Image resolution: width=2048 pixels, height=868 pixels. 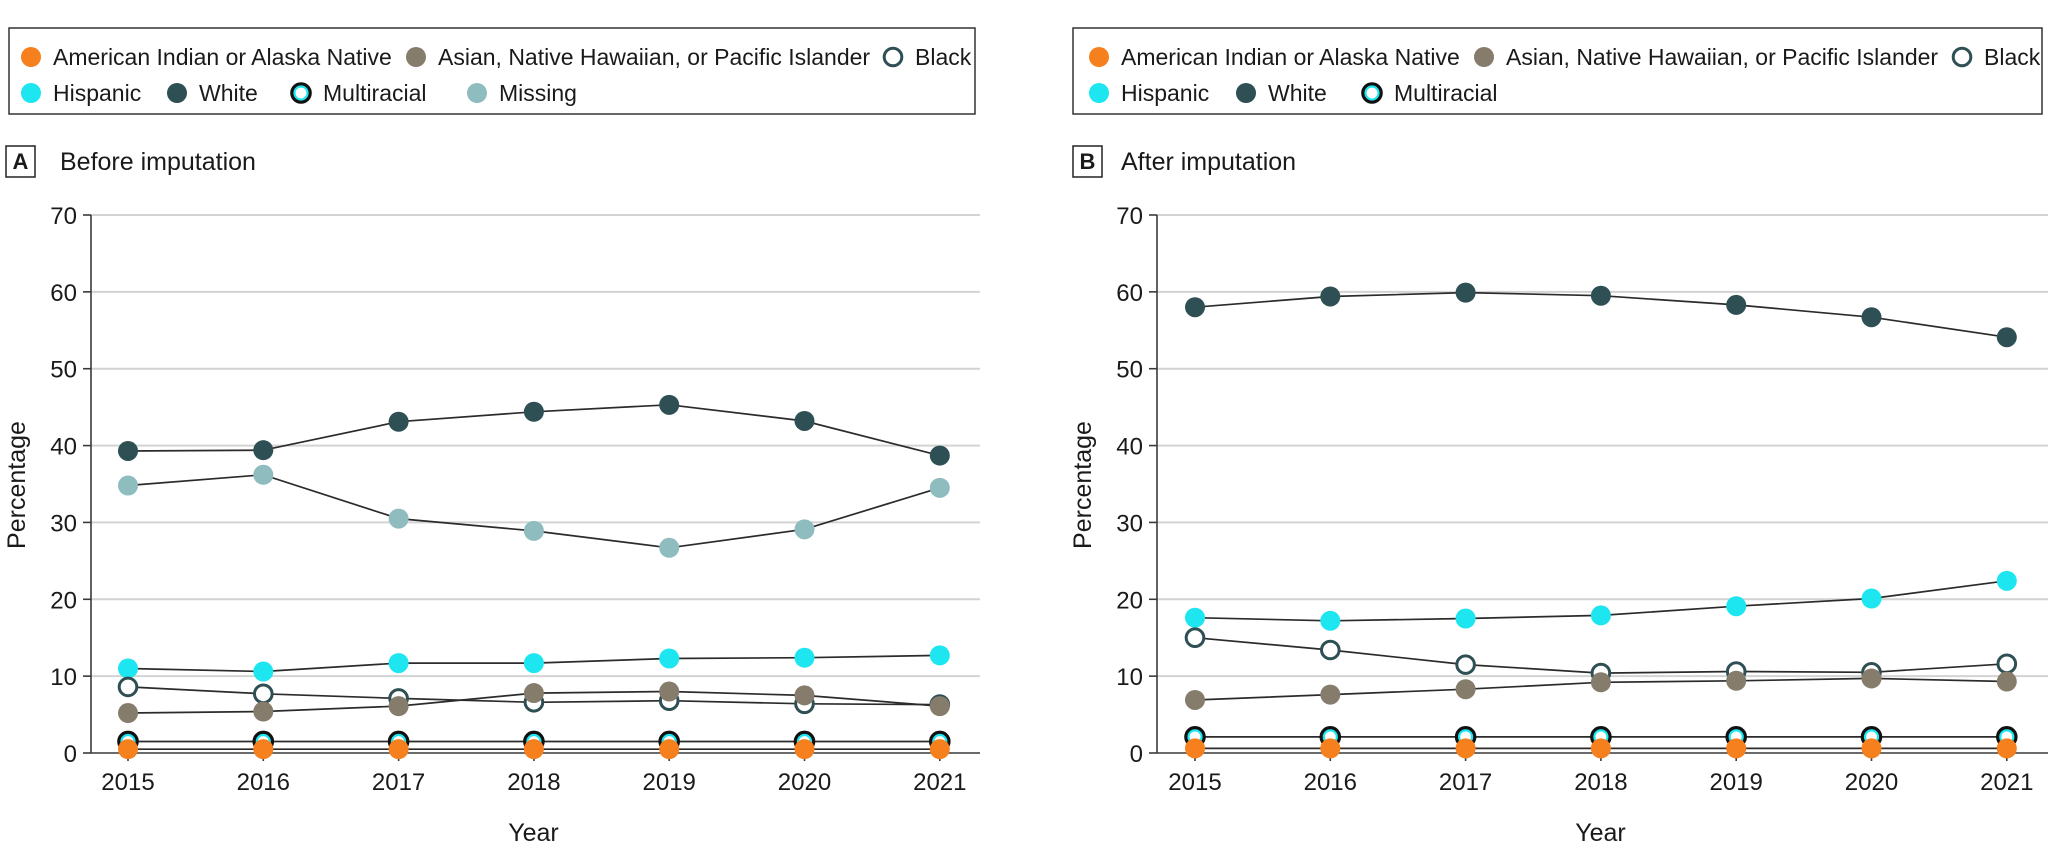 What do you see at coordinates (1129, 523) in the screenshot?
I see `y-tick-label-30: 30` at bounding box center [1129, 523].